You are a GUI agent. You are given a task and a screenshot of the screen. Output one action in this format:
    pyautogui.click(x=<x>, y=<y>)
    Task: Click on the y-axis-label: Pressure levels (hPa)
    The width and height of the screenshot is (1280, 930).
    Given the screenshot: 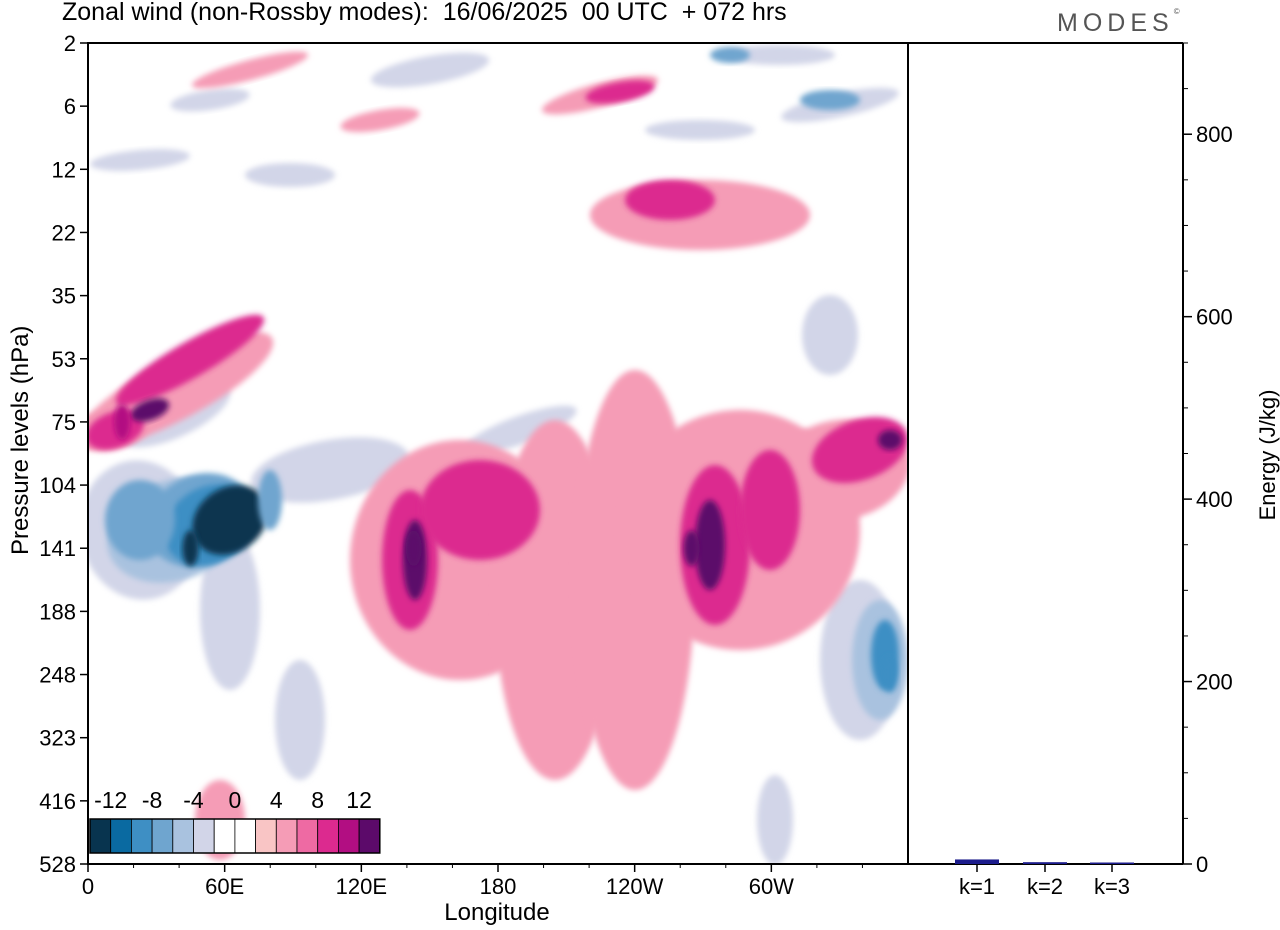 What is the action you would take?
    pyautogui.click(x=20, y=440)
    